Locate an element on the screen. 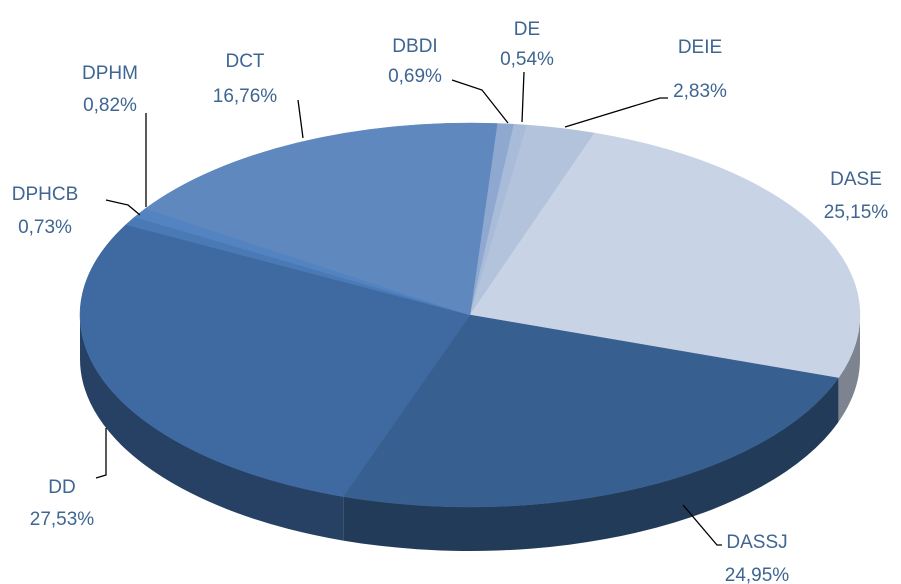 This screenshot has height=584, width=901. slice is located at coordinates (321, 219).